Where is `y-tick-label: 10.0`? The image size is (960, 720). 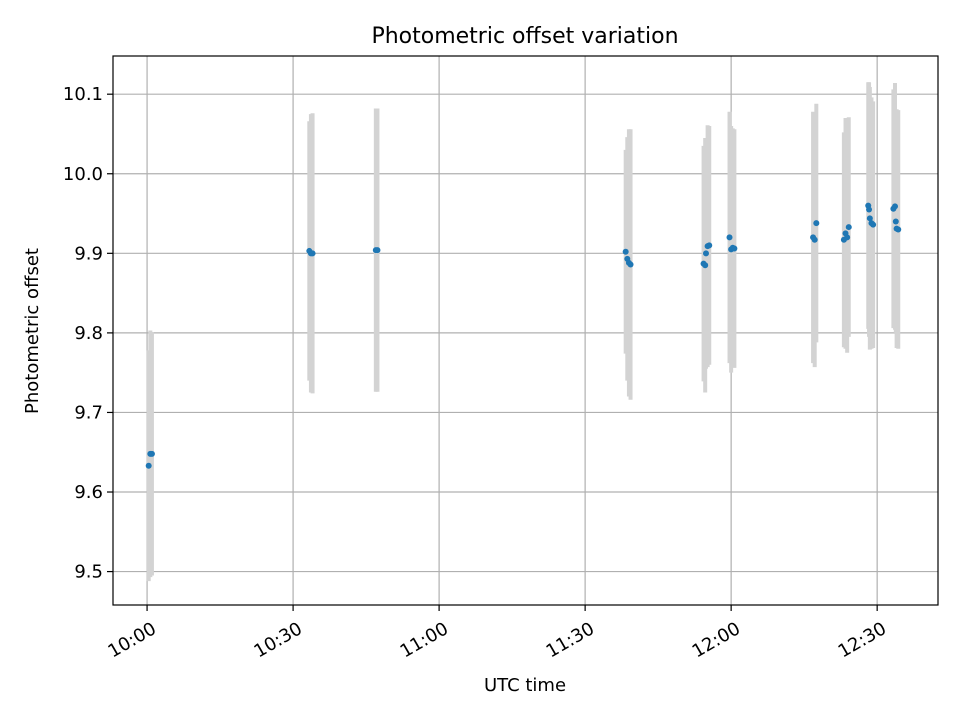 y-tick-label: 10.0 is located at coordinates (83, 174).